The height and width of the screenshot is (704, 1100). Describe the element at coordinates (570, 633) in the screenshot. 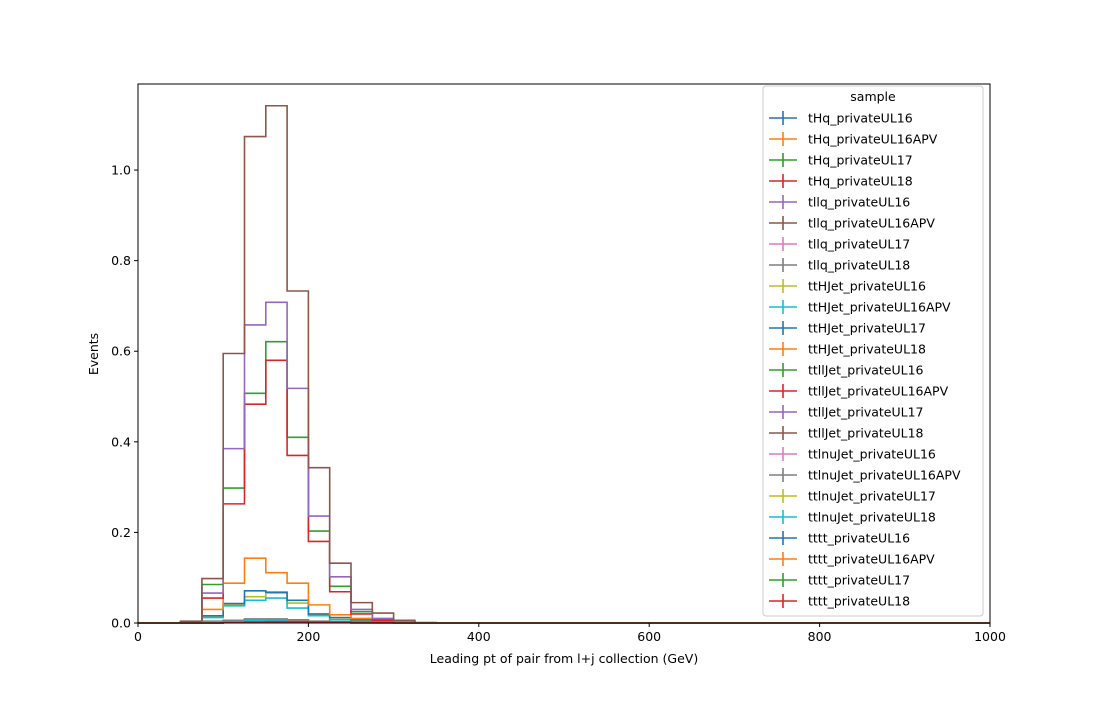

I see `x-axis-ticks: 0 200 400 600 800 1000` at that location.